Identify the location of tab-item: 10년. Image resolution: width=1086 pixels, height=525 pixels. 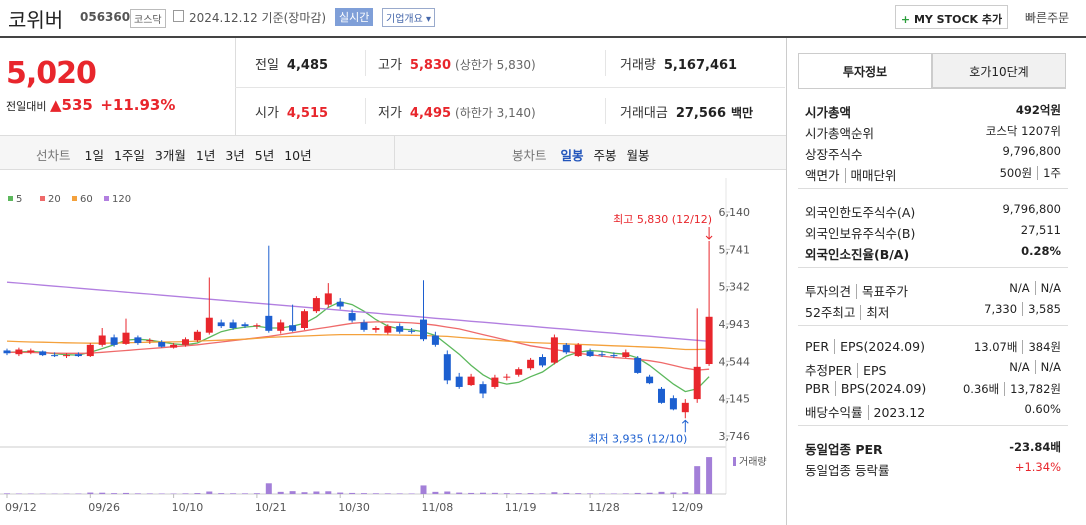
(298, 155).